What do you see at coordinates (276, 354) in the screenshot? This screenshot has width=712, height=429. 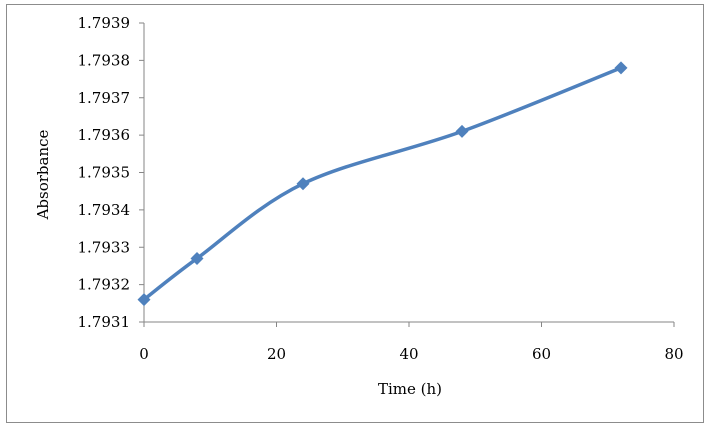 I see `x-tick-label: 20` at bounding box center [276, 354].